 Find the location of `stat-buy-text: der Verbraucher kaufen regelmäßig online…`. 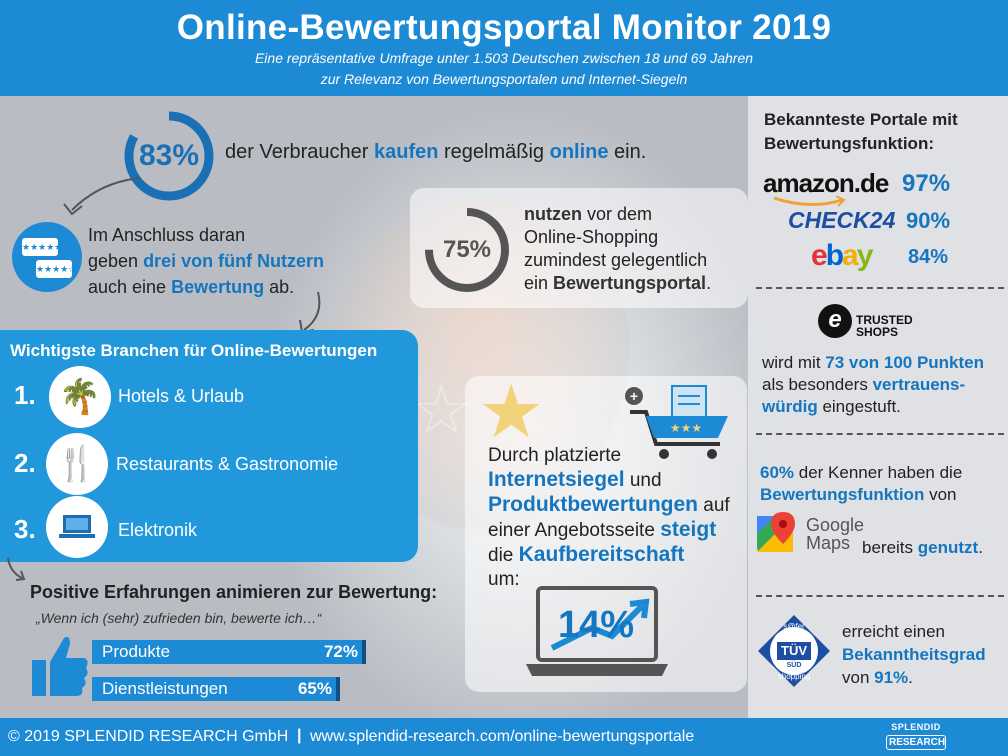

stat-buy-text: der Verbraucher kaufen regelmäßig online… is located at coordinates (436, 152).